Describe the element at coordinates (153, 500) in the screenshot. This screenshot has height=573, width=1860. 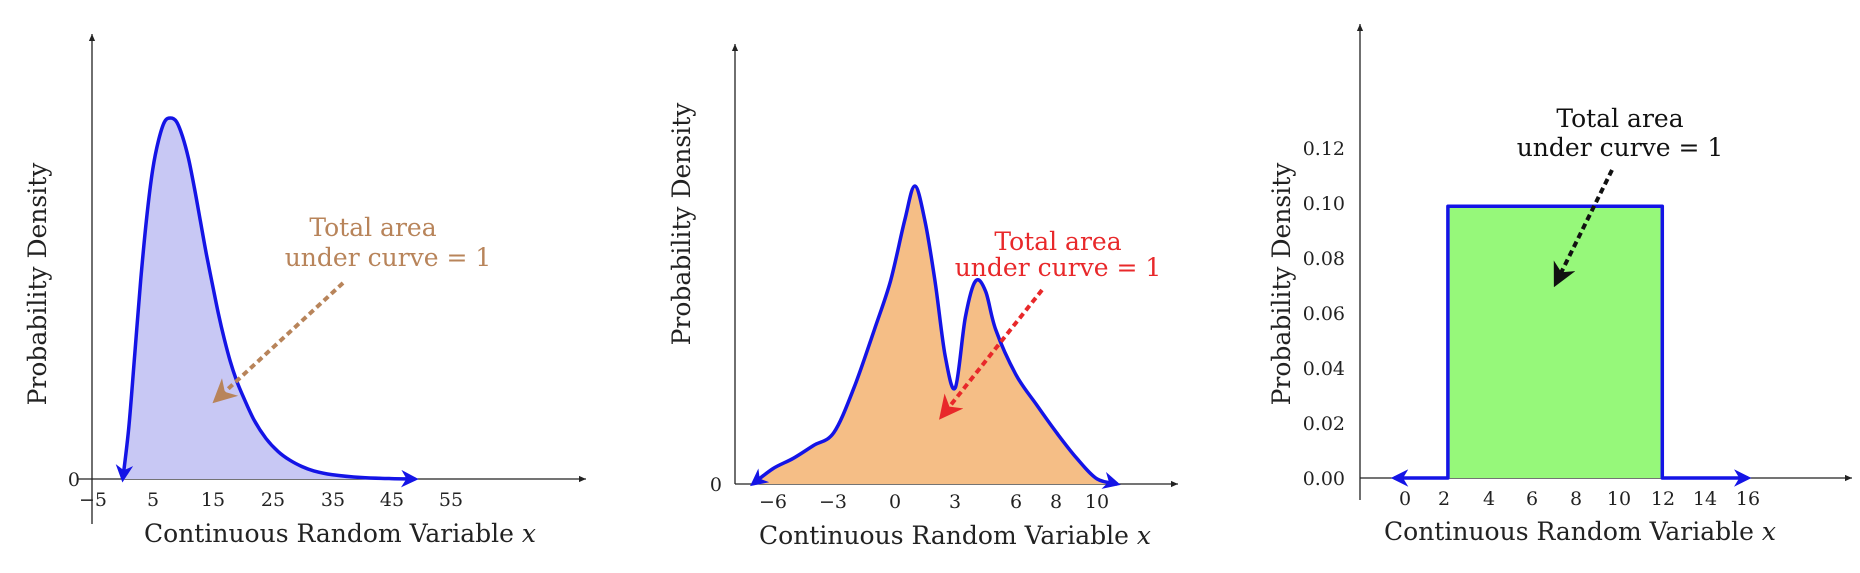
I see `chart-1-x-tick: 5` at that location.